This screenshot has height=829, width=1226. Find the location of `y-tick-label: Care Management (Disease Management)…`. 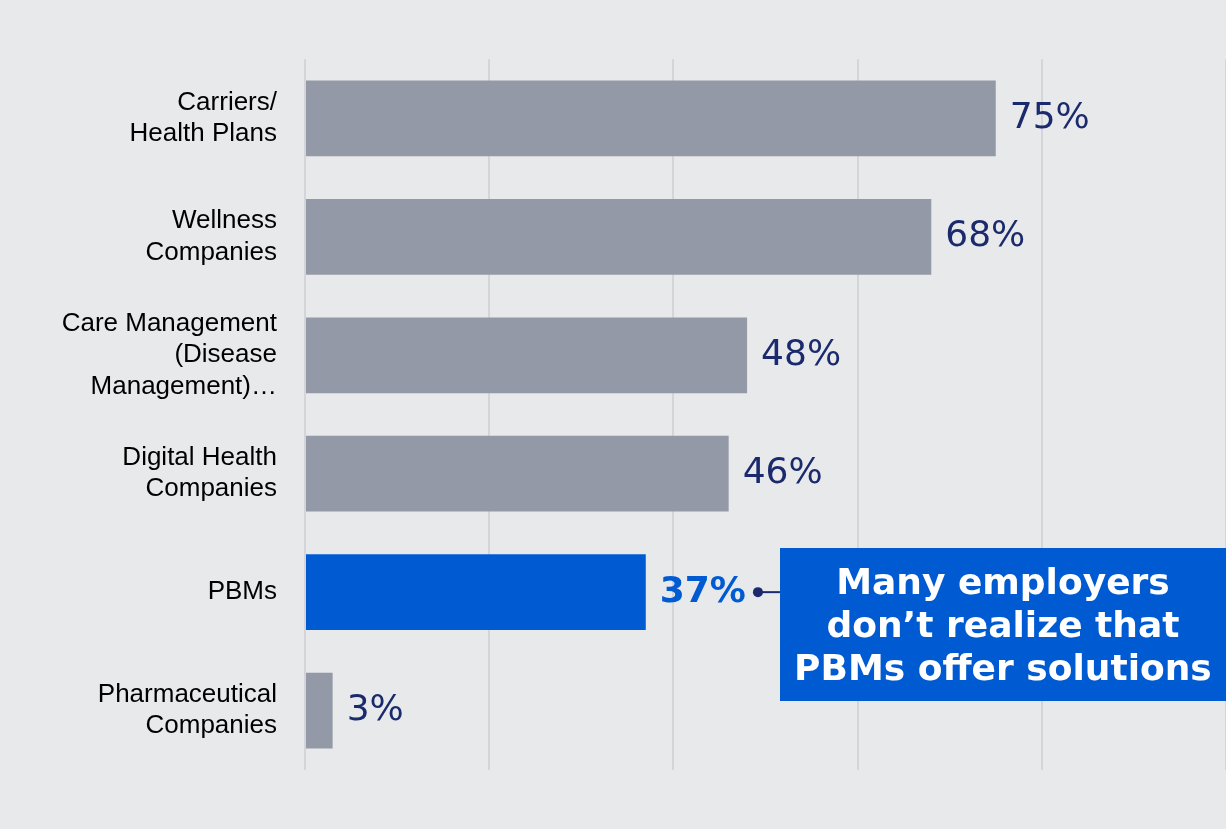

y-tick-label: Care Management (Disease Management)… is located at coordinates (169, 353).